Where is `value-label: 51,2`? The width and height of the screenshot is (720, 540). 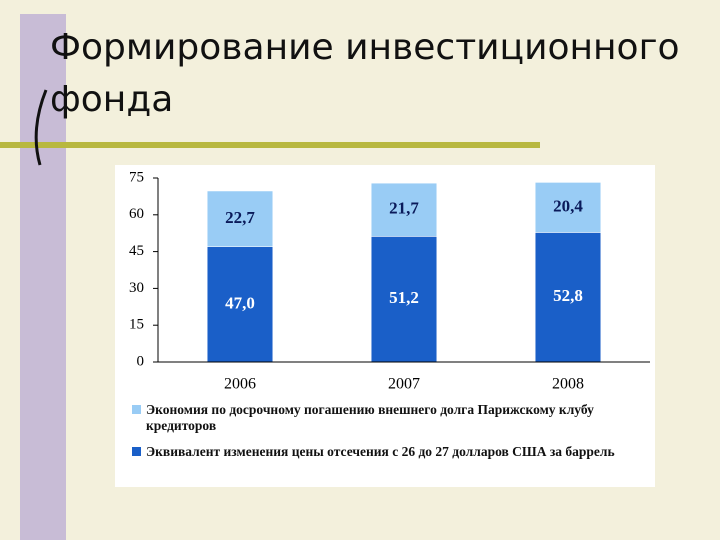 value-label: 51,2 is located at coordinates (404, 297).